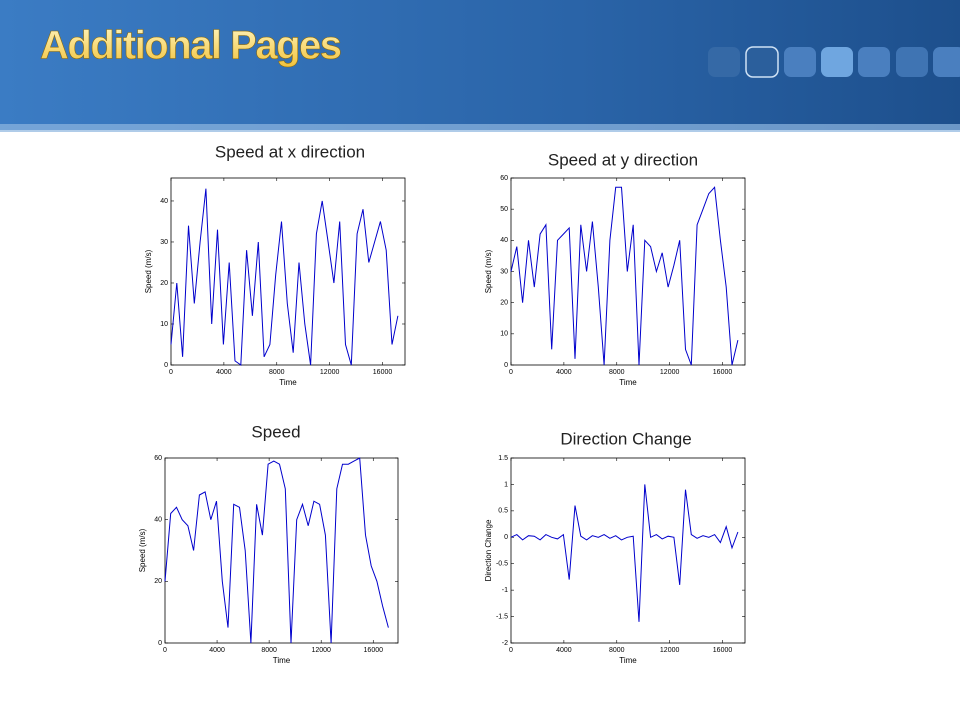  Describe the element at coordinates (488, 550) in the screenshot. I see `y-axis-label: Direction Change` at that location.